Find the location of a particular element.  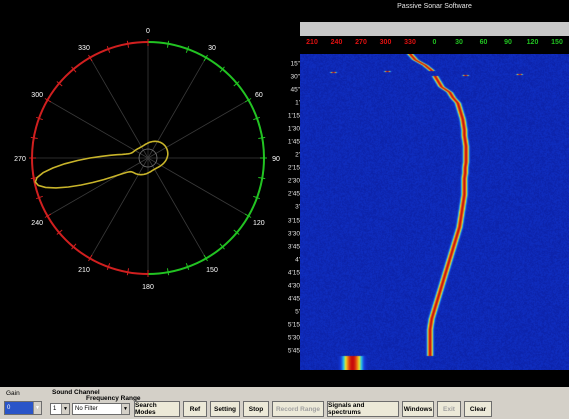

bearing-label: 120 is located at coordinates (259, 223).